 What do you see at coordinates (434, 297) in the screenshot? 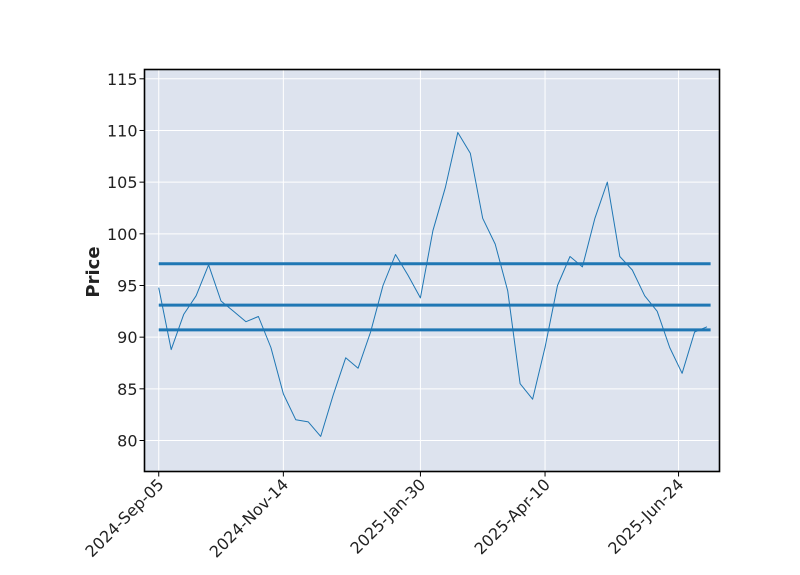
I see `horizontal-lines` at bounding box center [434, 297].